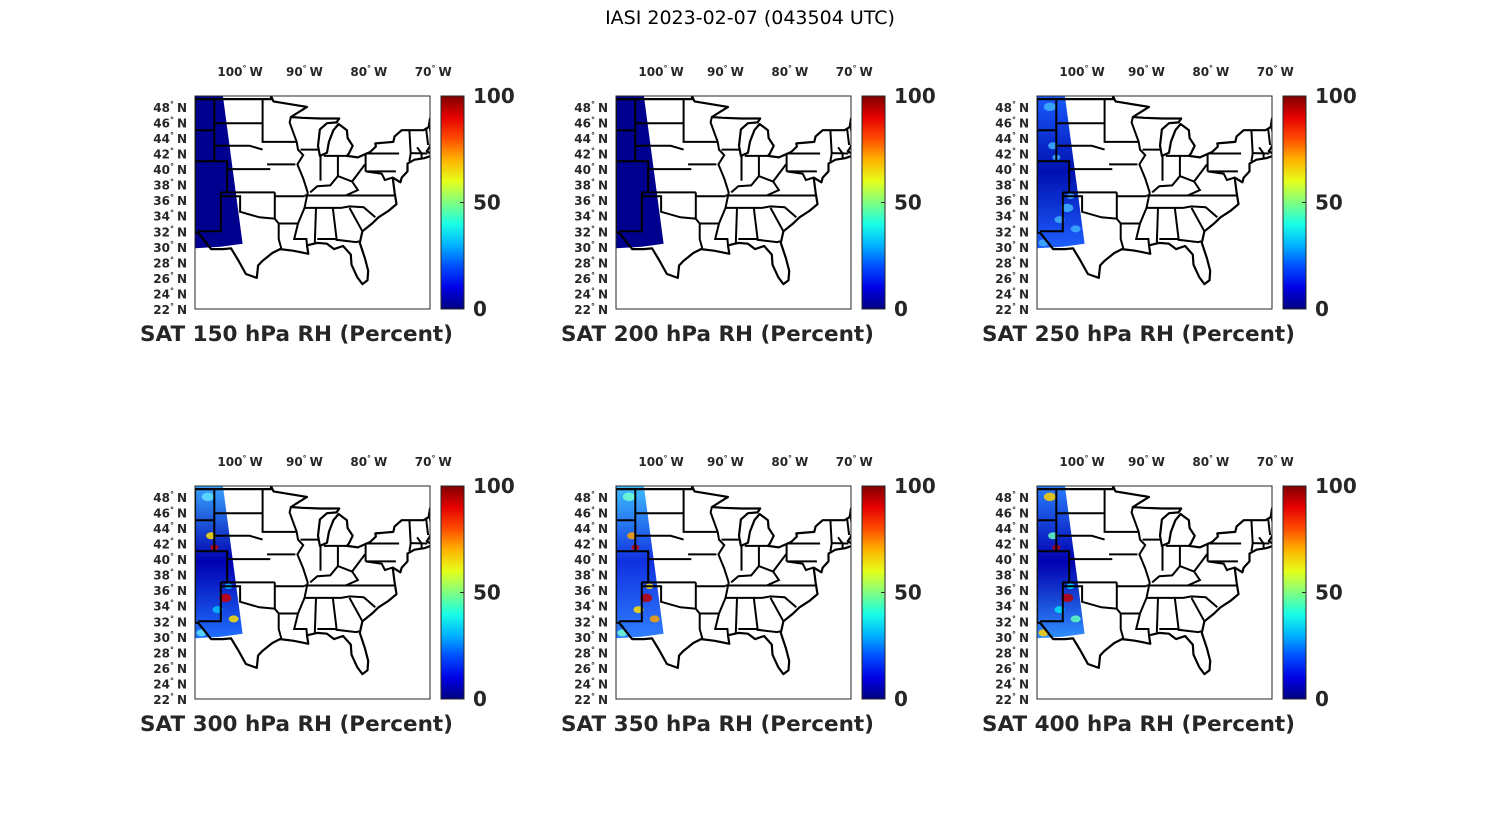  Describe the element at coordinates (1012, 606) in the screenshot. I see `lat-tick-label: 34° N` at that location.